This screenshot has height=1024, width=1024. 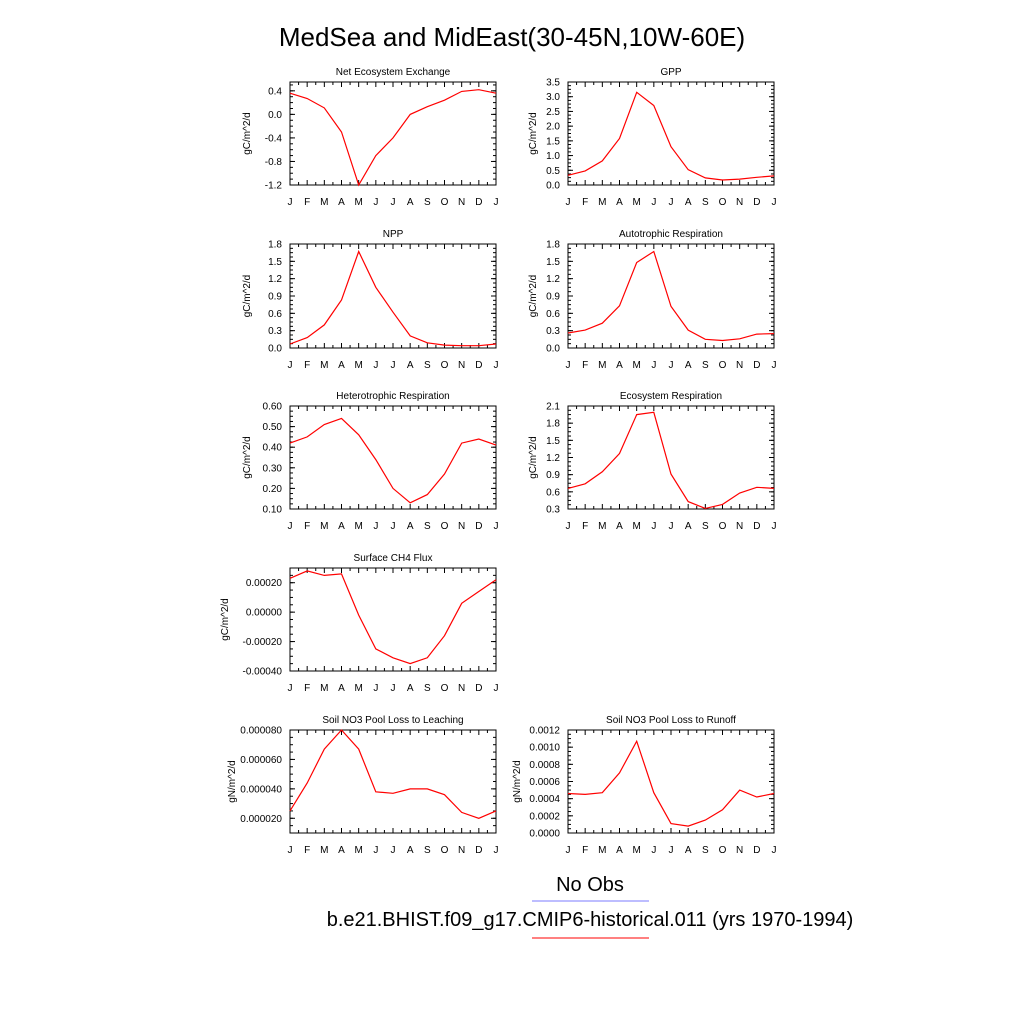 I want to click on y-tick-label: 0.0012, so click(x=544, y=731).